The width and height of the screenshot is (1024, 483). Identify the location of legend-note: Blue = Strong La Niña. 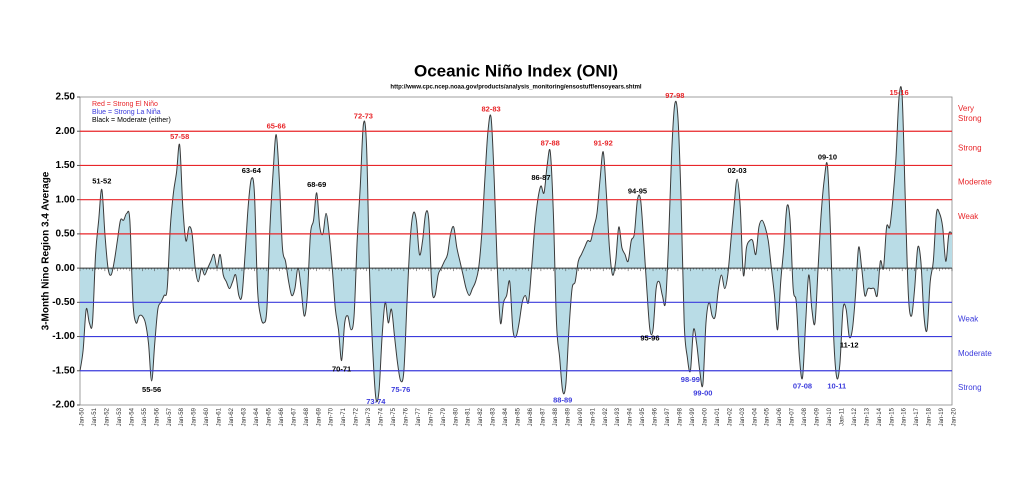
(126, 112).